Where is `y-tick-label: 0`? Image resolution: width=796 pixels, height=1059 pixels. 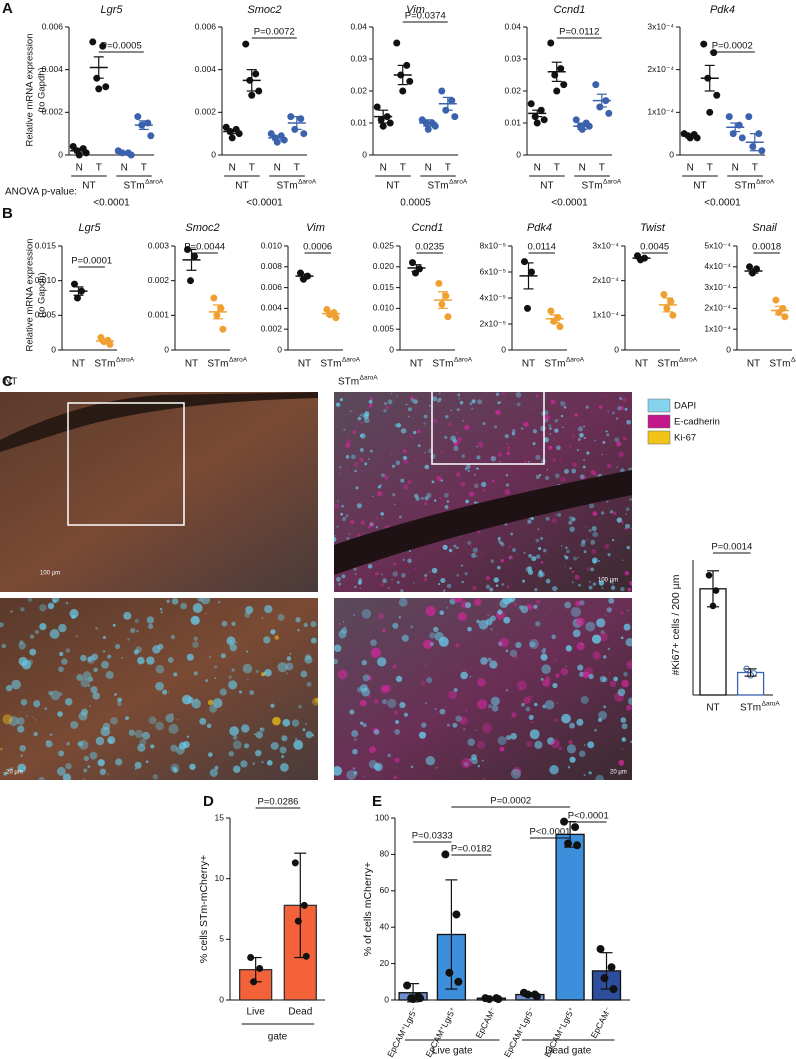 y-tick-label: 0 is located at coordinates (671, 154).